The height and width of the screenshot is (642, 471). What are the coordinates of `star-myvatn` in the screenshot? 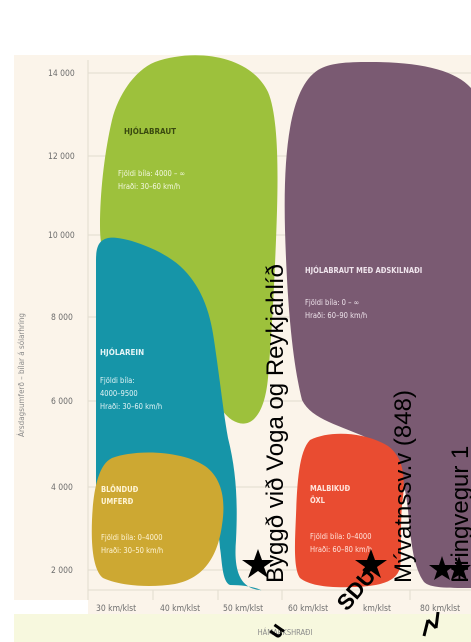 It's located at (371, 563).